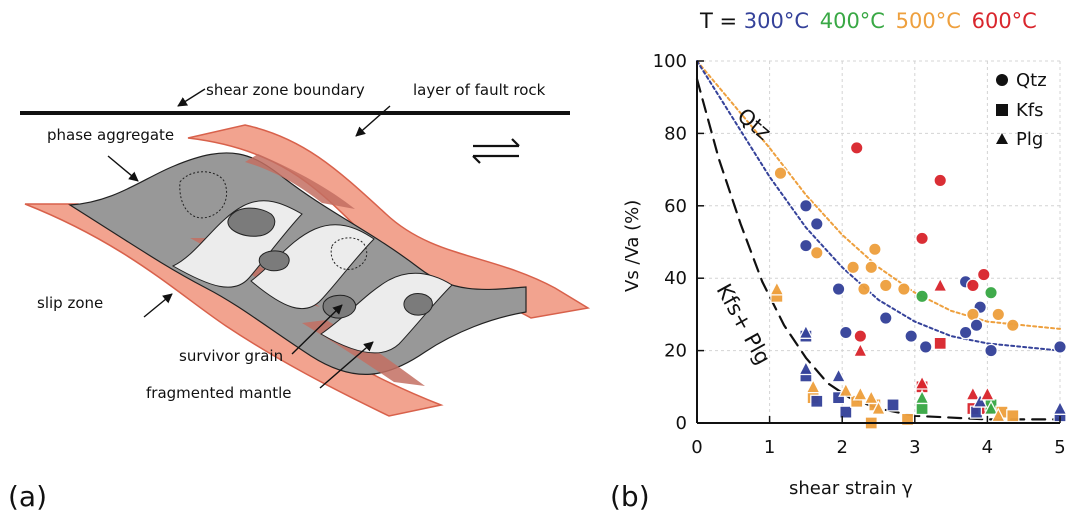  I want to click on x-tick-label: 2, so click(841, 447).